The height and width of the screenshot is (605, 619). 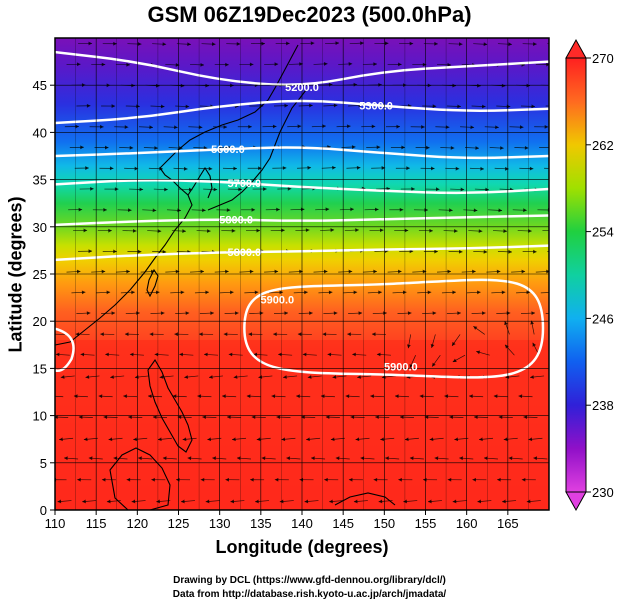 What do you see at coordinates (309, 14) in the screenshot?
I see `chart-title: GSM 06Z19Dec2023 (500.0hPa)` at bounding box center [309, 14].